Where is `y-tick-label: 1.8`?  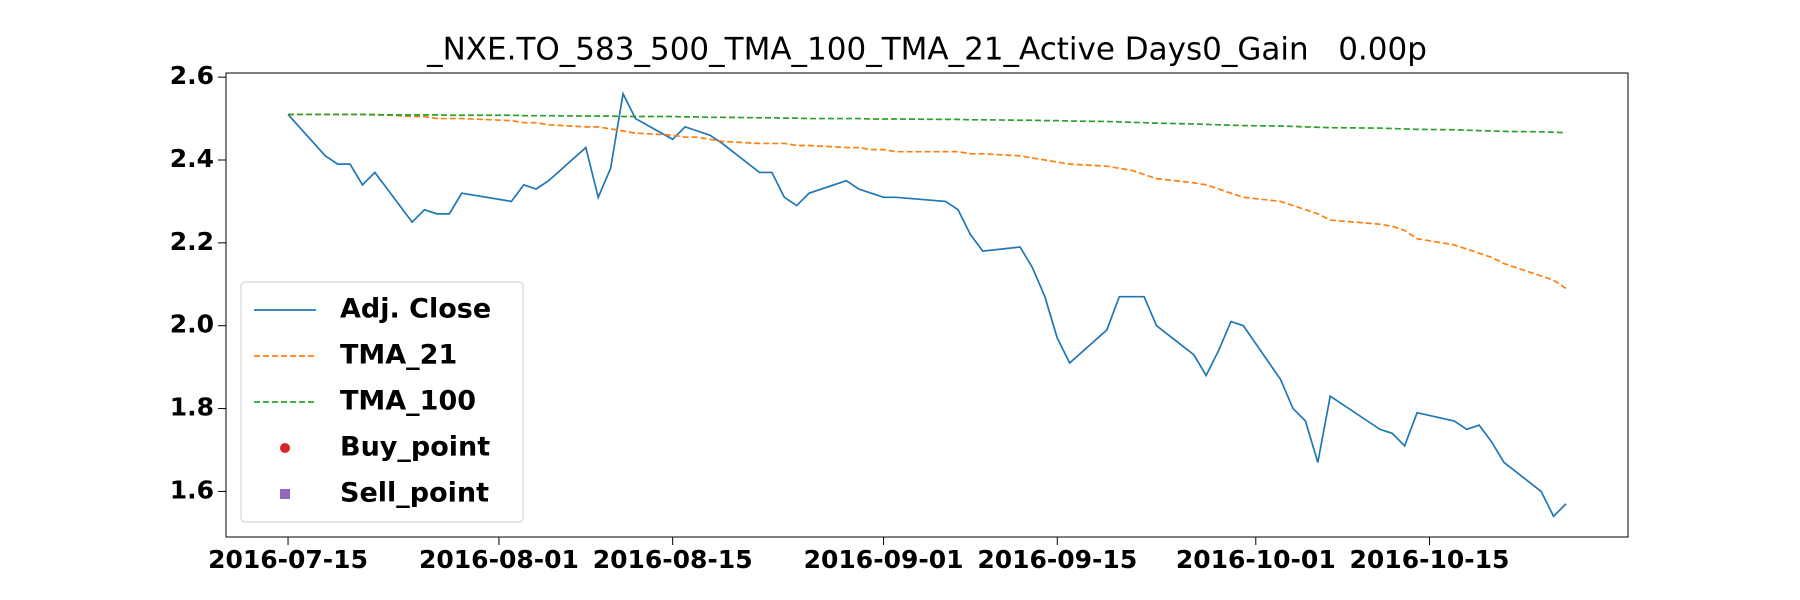 y-tick-label: 1.8 is located at coordinates (192, 407).